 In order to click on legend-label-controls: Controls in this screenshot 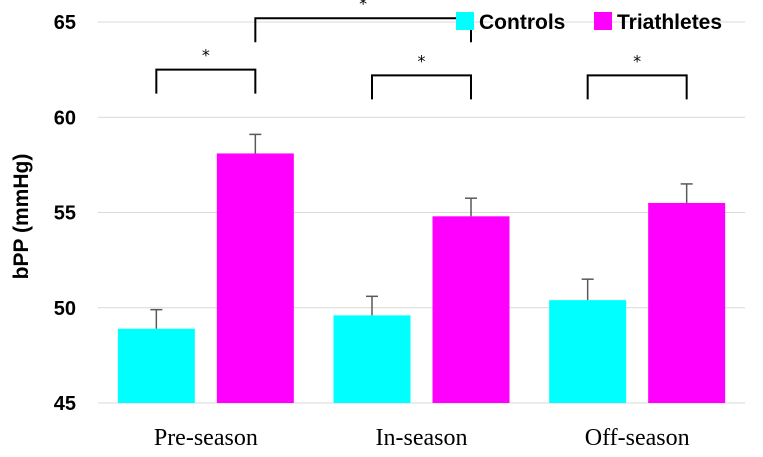, I will do `click(522, 22)`.